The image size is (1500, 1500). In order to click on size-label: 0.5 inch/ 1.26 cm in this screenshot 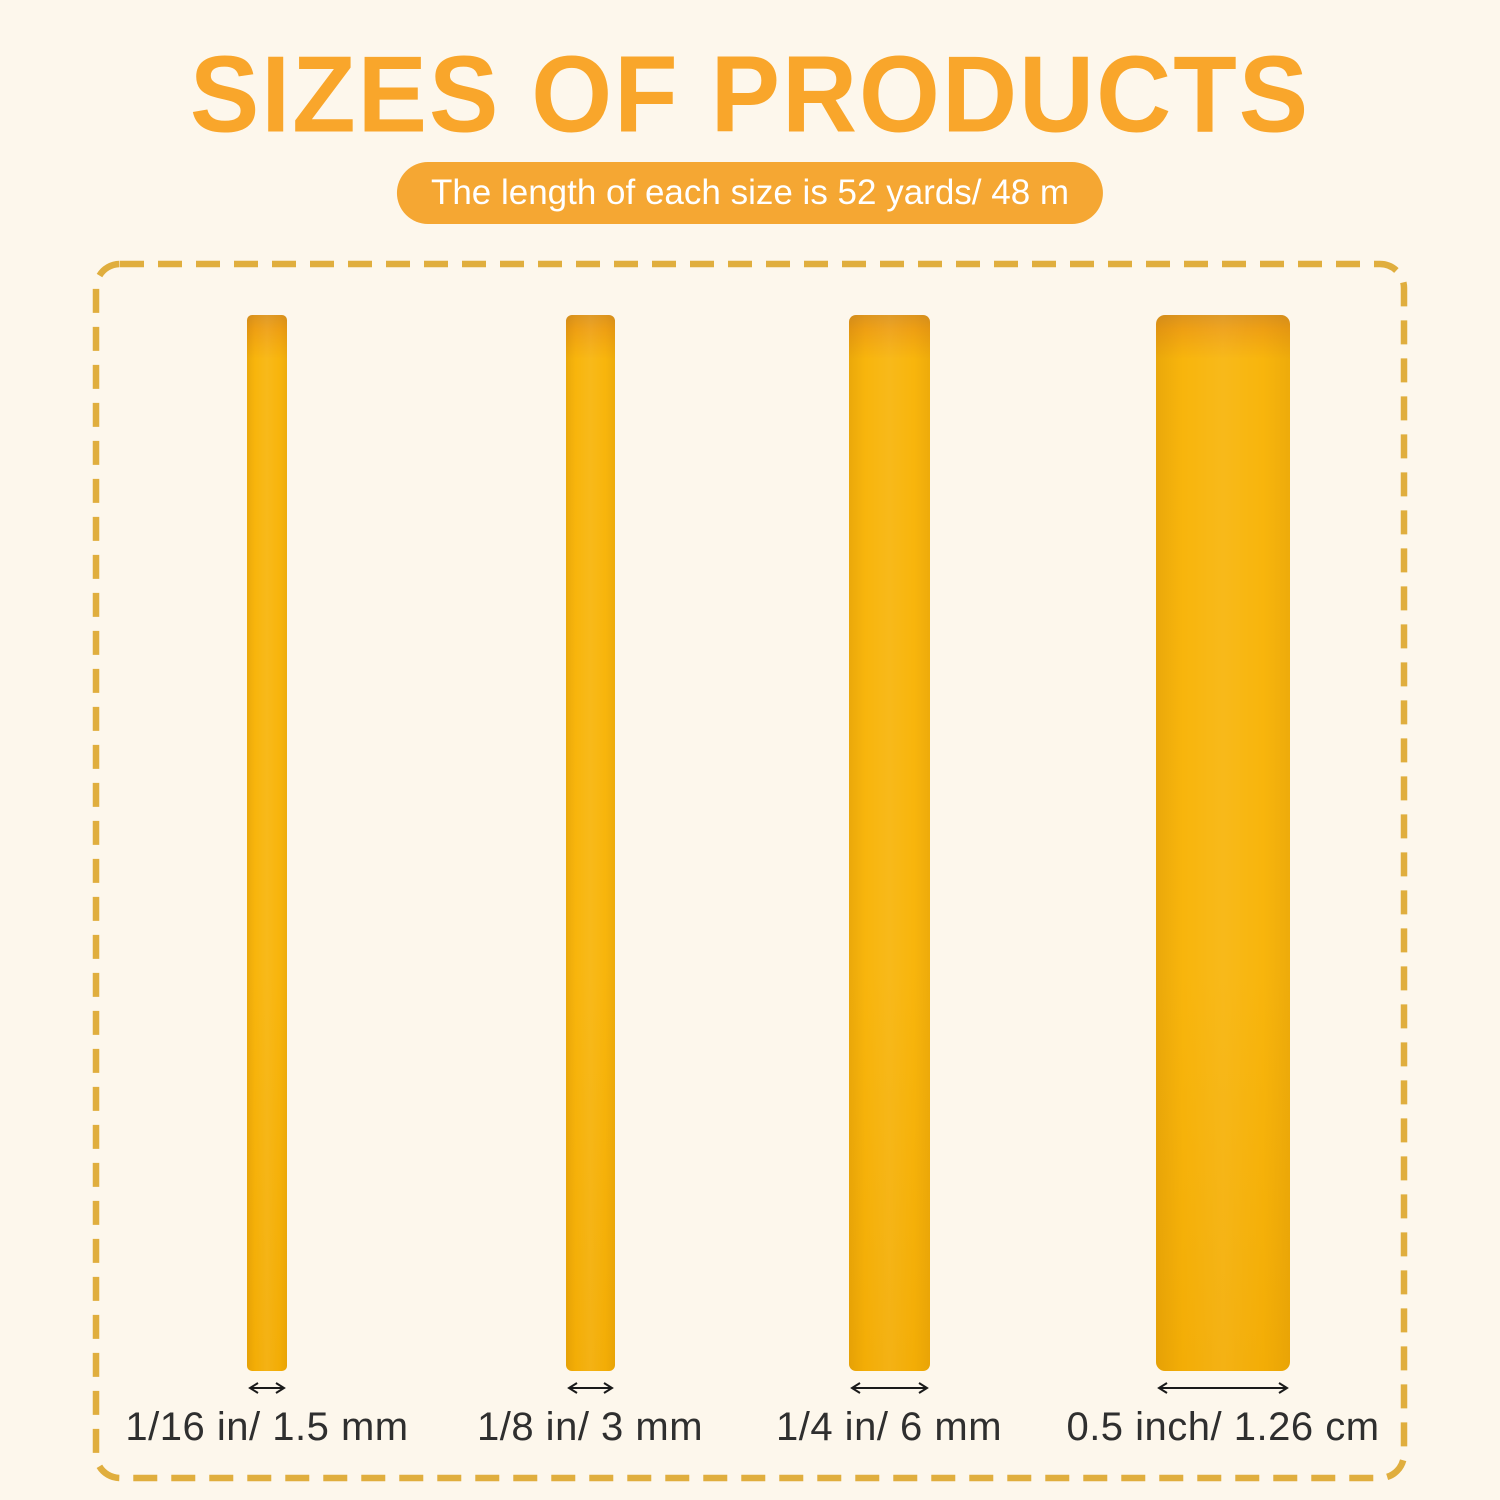, I will do `click(1223, 1427)`.